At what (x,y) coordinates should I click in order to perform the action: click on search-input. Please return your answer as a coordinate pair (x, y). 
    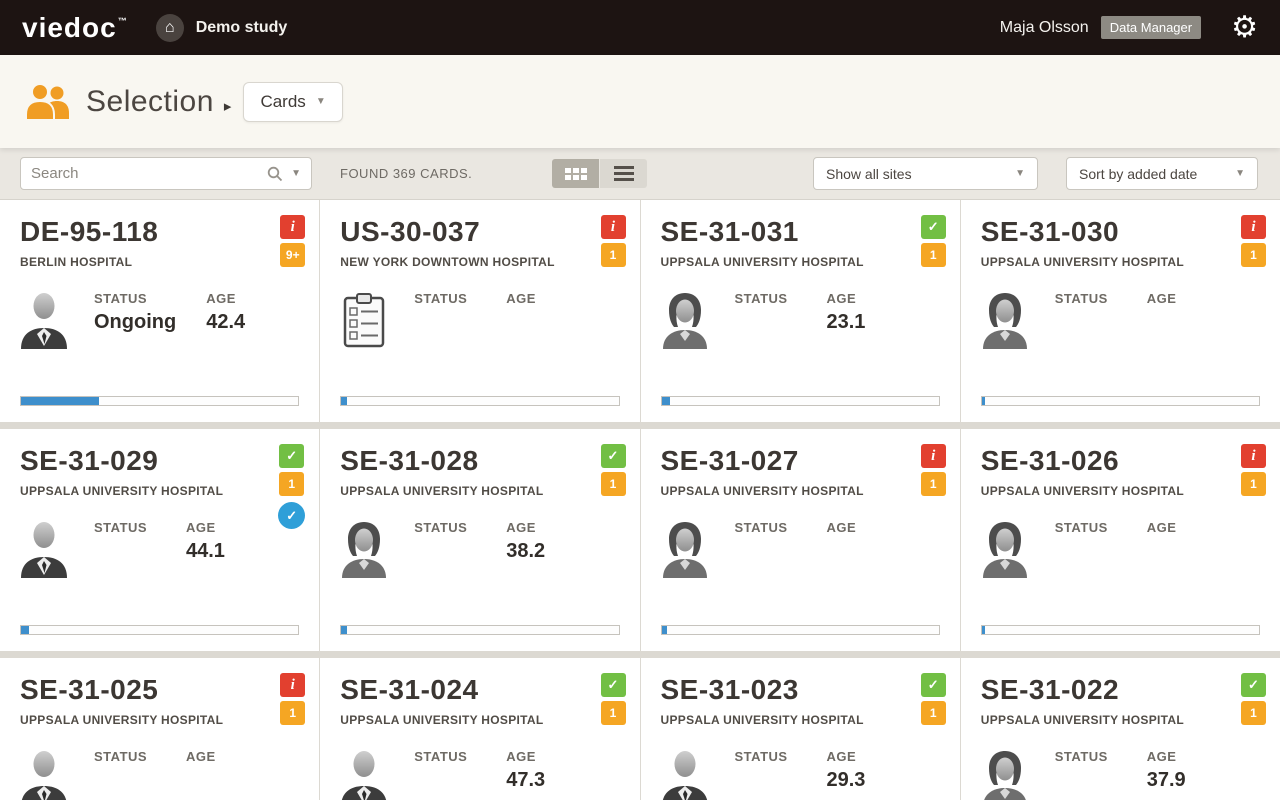
    Looking at the image, I should click on (149, 173).